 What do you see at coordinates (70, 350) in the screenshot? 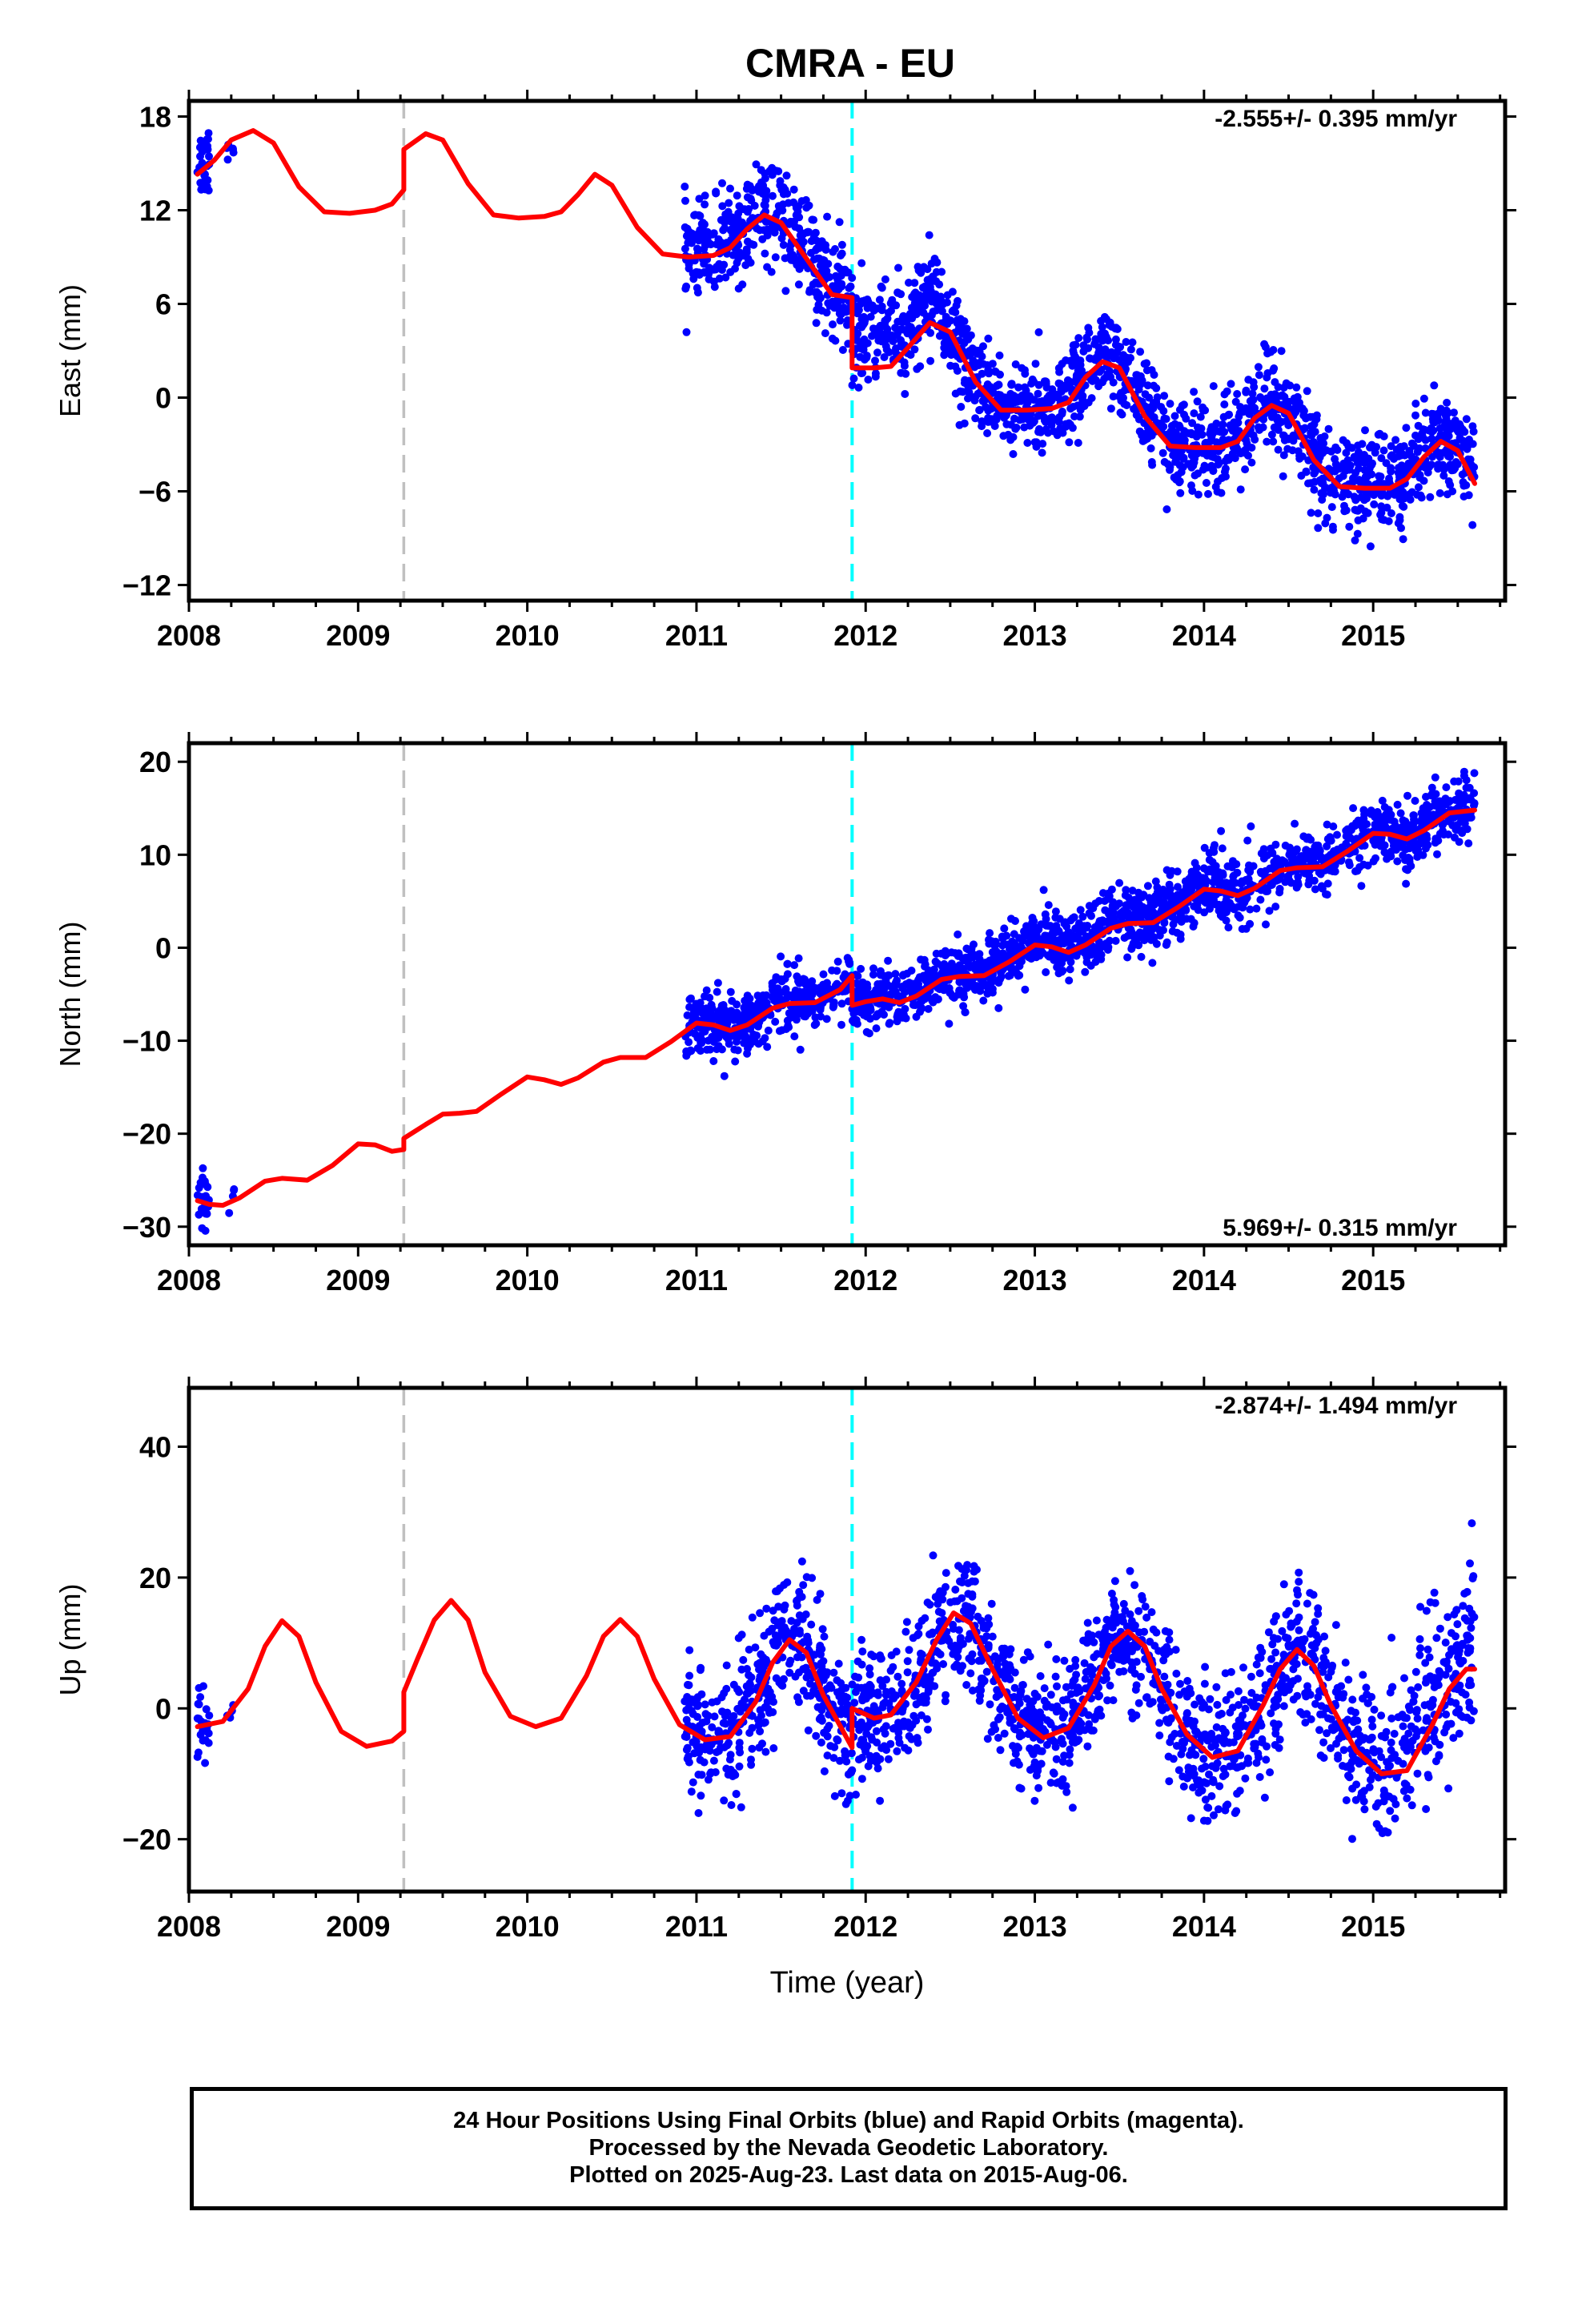
I see `east-y-axis-label: East (mm)` at bounding box center [70, 350].